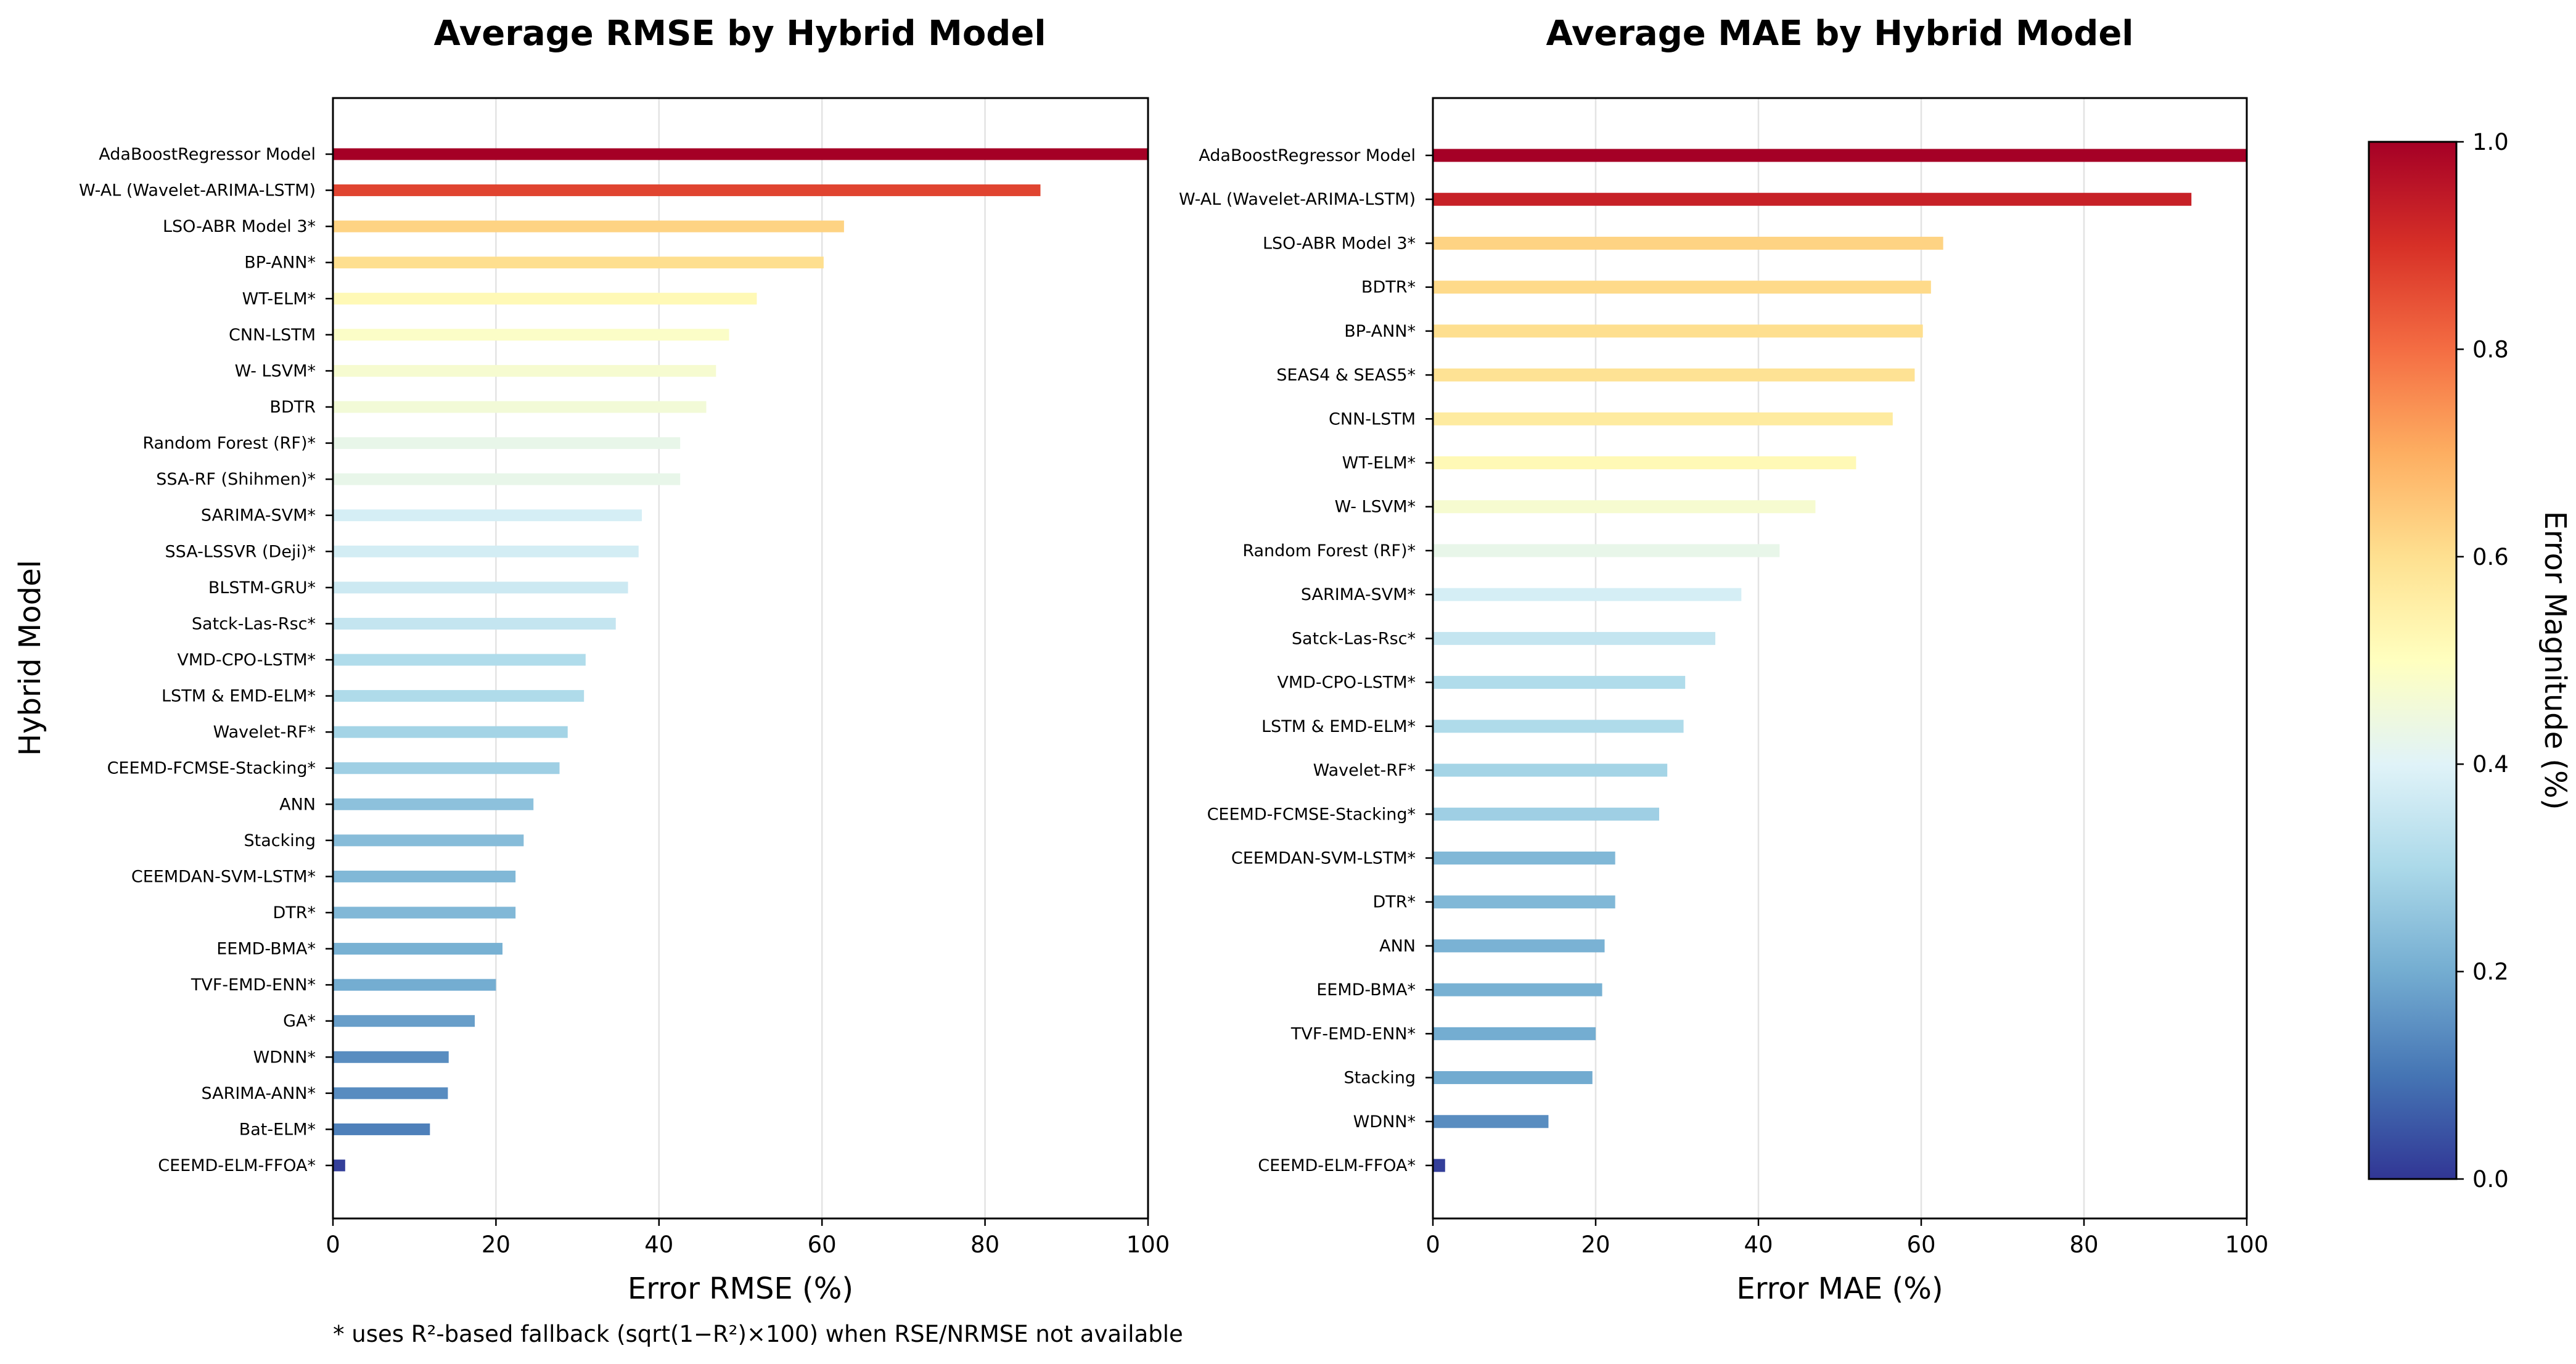 The height and width of the screenshot is (1364, 2576). I want to click on mae-x-tick-label: 40, so click(1758, 1244).